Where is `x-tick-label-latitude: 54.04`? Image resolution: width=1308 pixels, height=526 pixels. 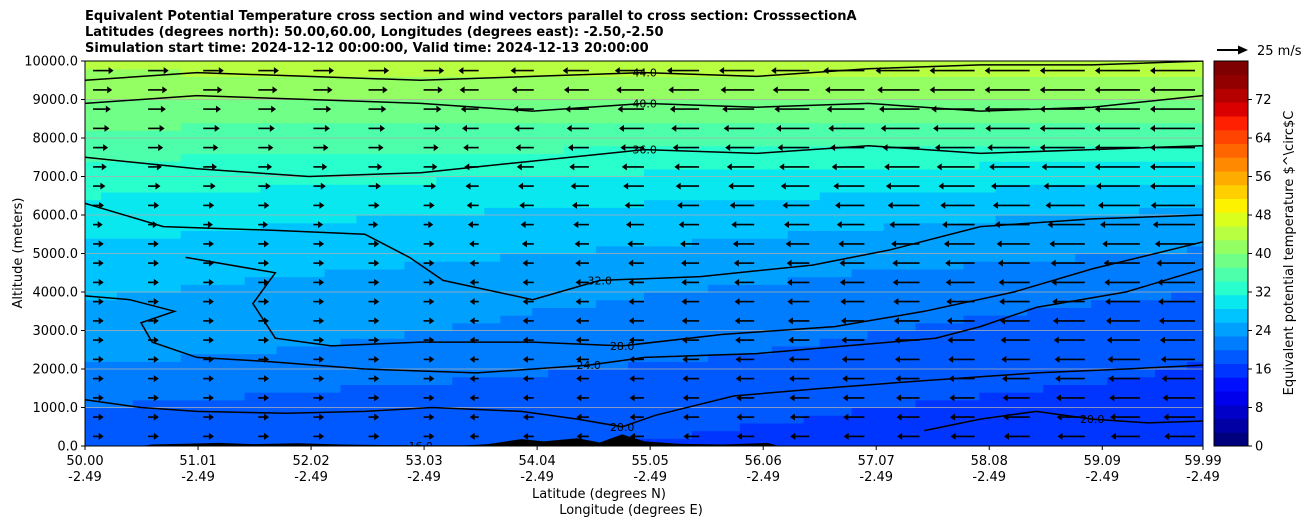 x-tick-label-latitude: 54.04 is located at coordinates (537, 461).